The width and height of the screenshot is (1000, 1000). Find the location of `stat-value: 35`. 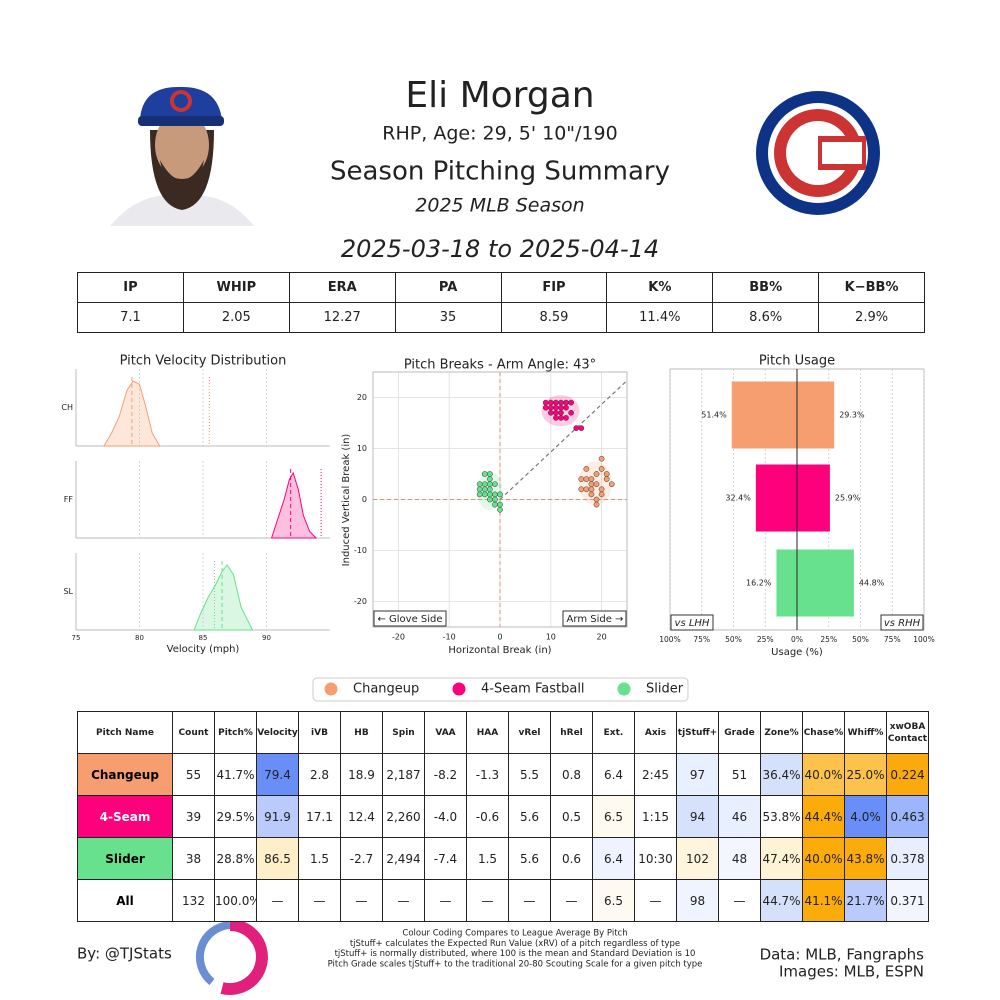

stat-value: 35 is located at coordinates (448, 317).